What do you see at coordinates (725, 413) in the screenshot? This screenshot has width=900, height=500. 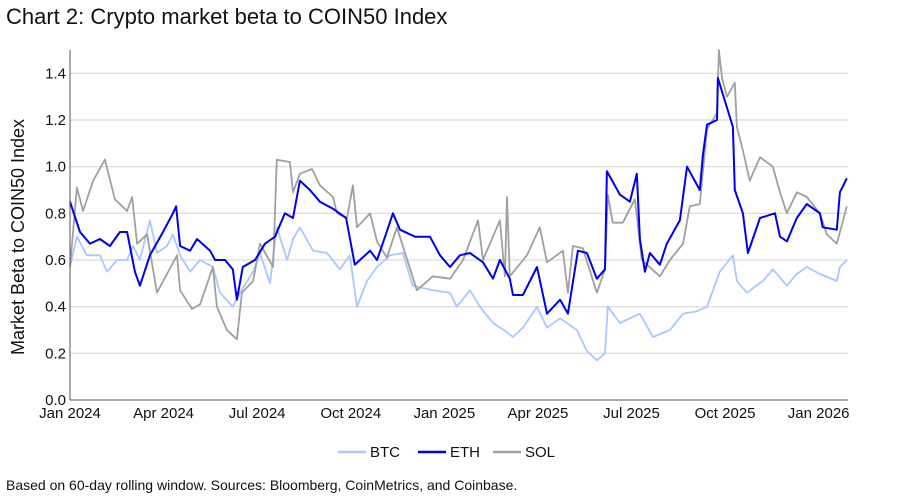 I see `x-tick-label: Oct 2025` at bounding box center [725, 413].